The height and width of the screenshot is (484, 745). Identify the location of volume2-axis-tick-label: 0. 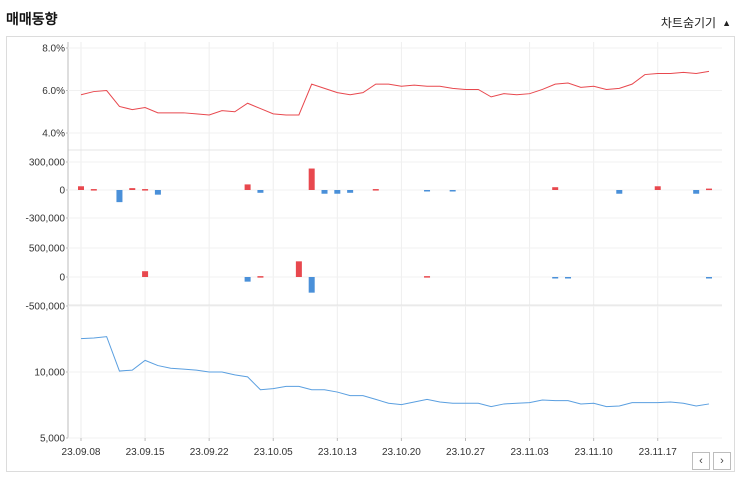
(62, 278).